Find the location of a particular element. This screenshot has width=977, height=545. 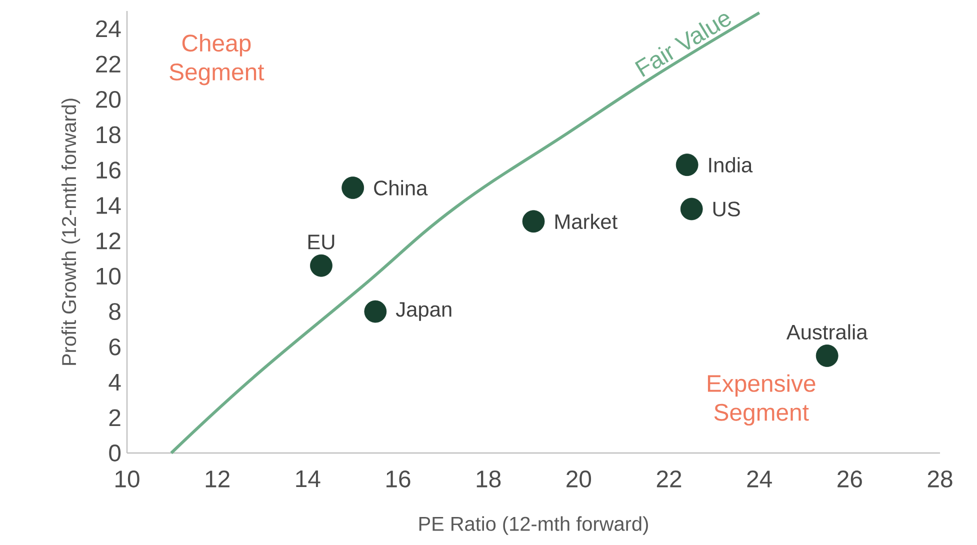

annotation: Market is located at coordinates (586, 222).